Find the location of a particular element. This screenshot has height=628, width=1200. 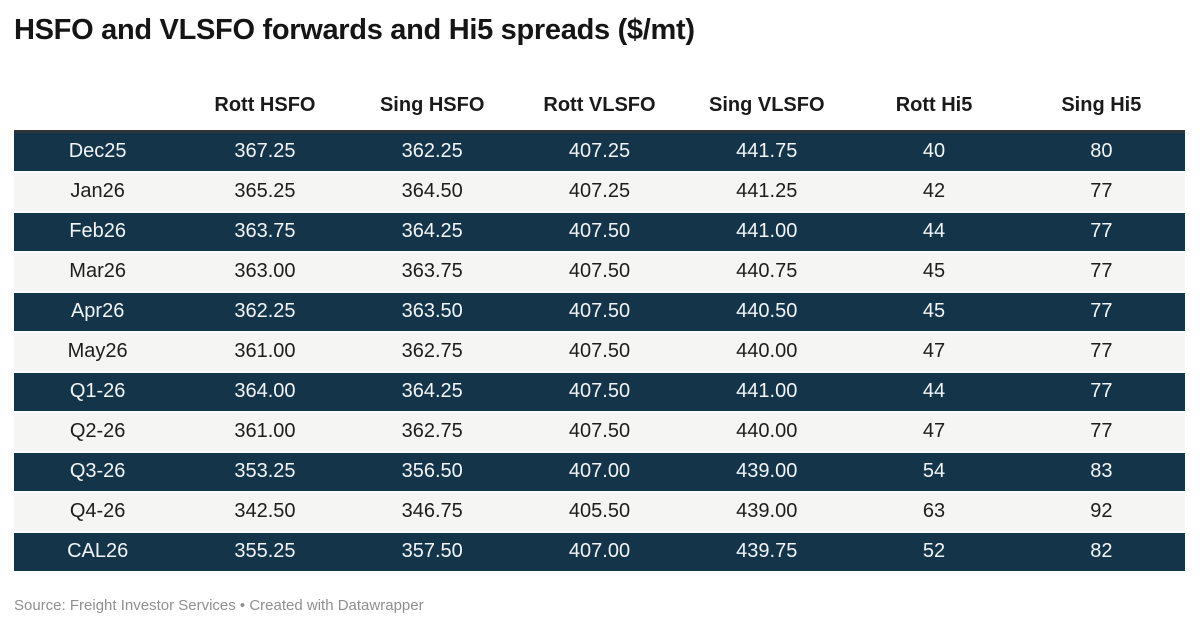

row-label: Q1-26 is located at coordinates (97, 391).